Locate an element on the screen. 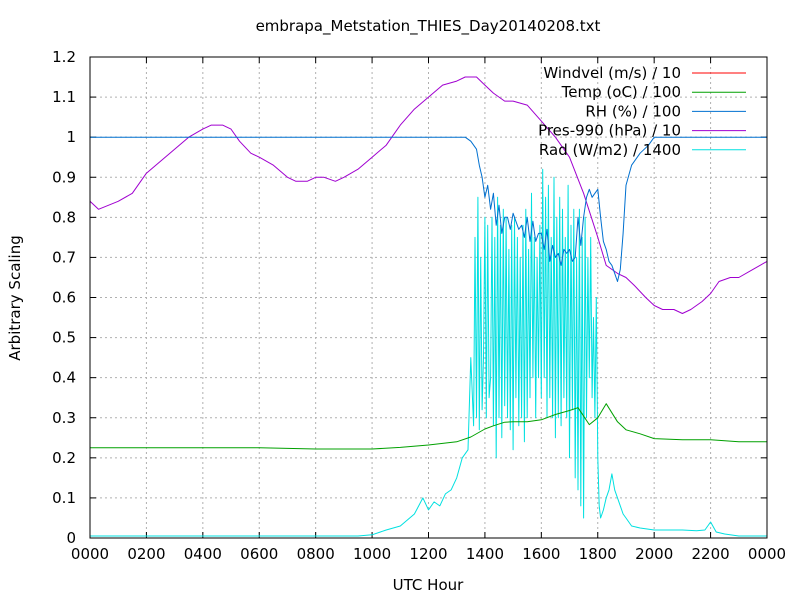 This screenshot has height=600, width=800. y-tick-label: 0.2 is located at coordinates (64, 458).